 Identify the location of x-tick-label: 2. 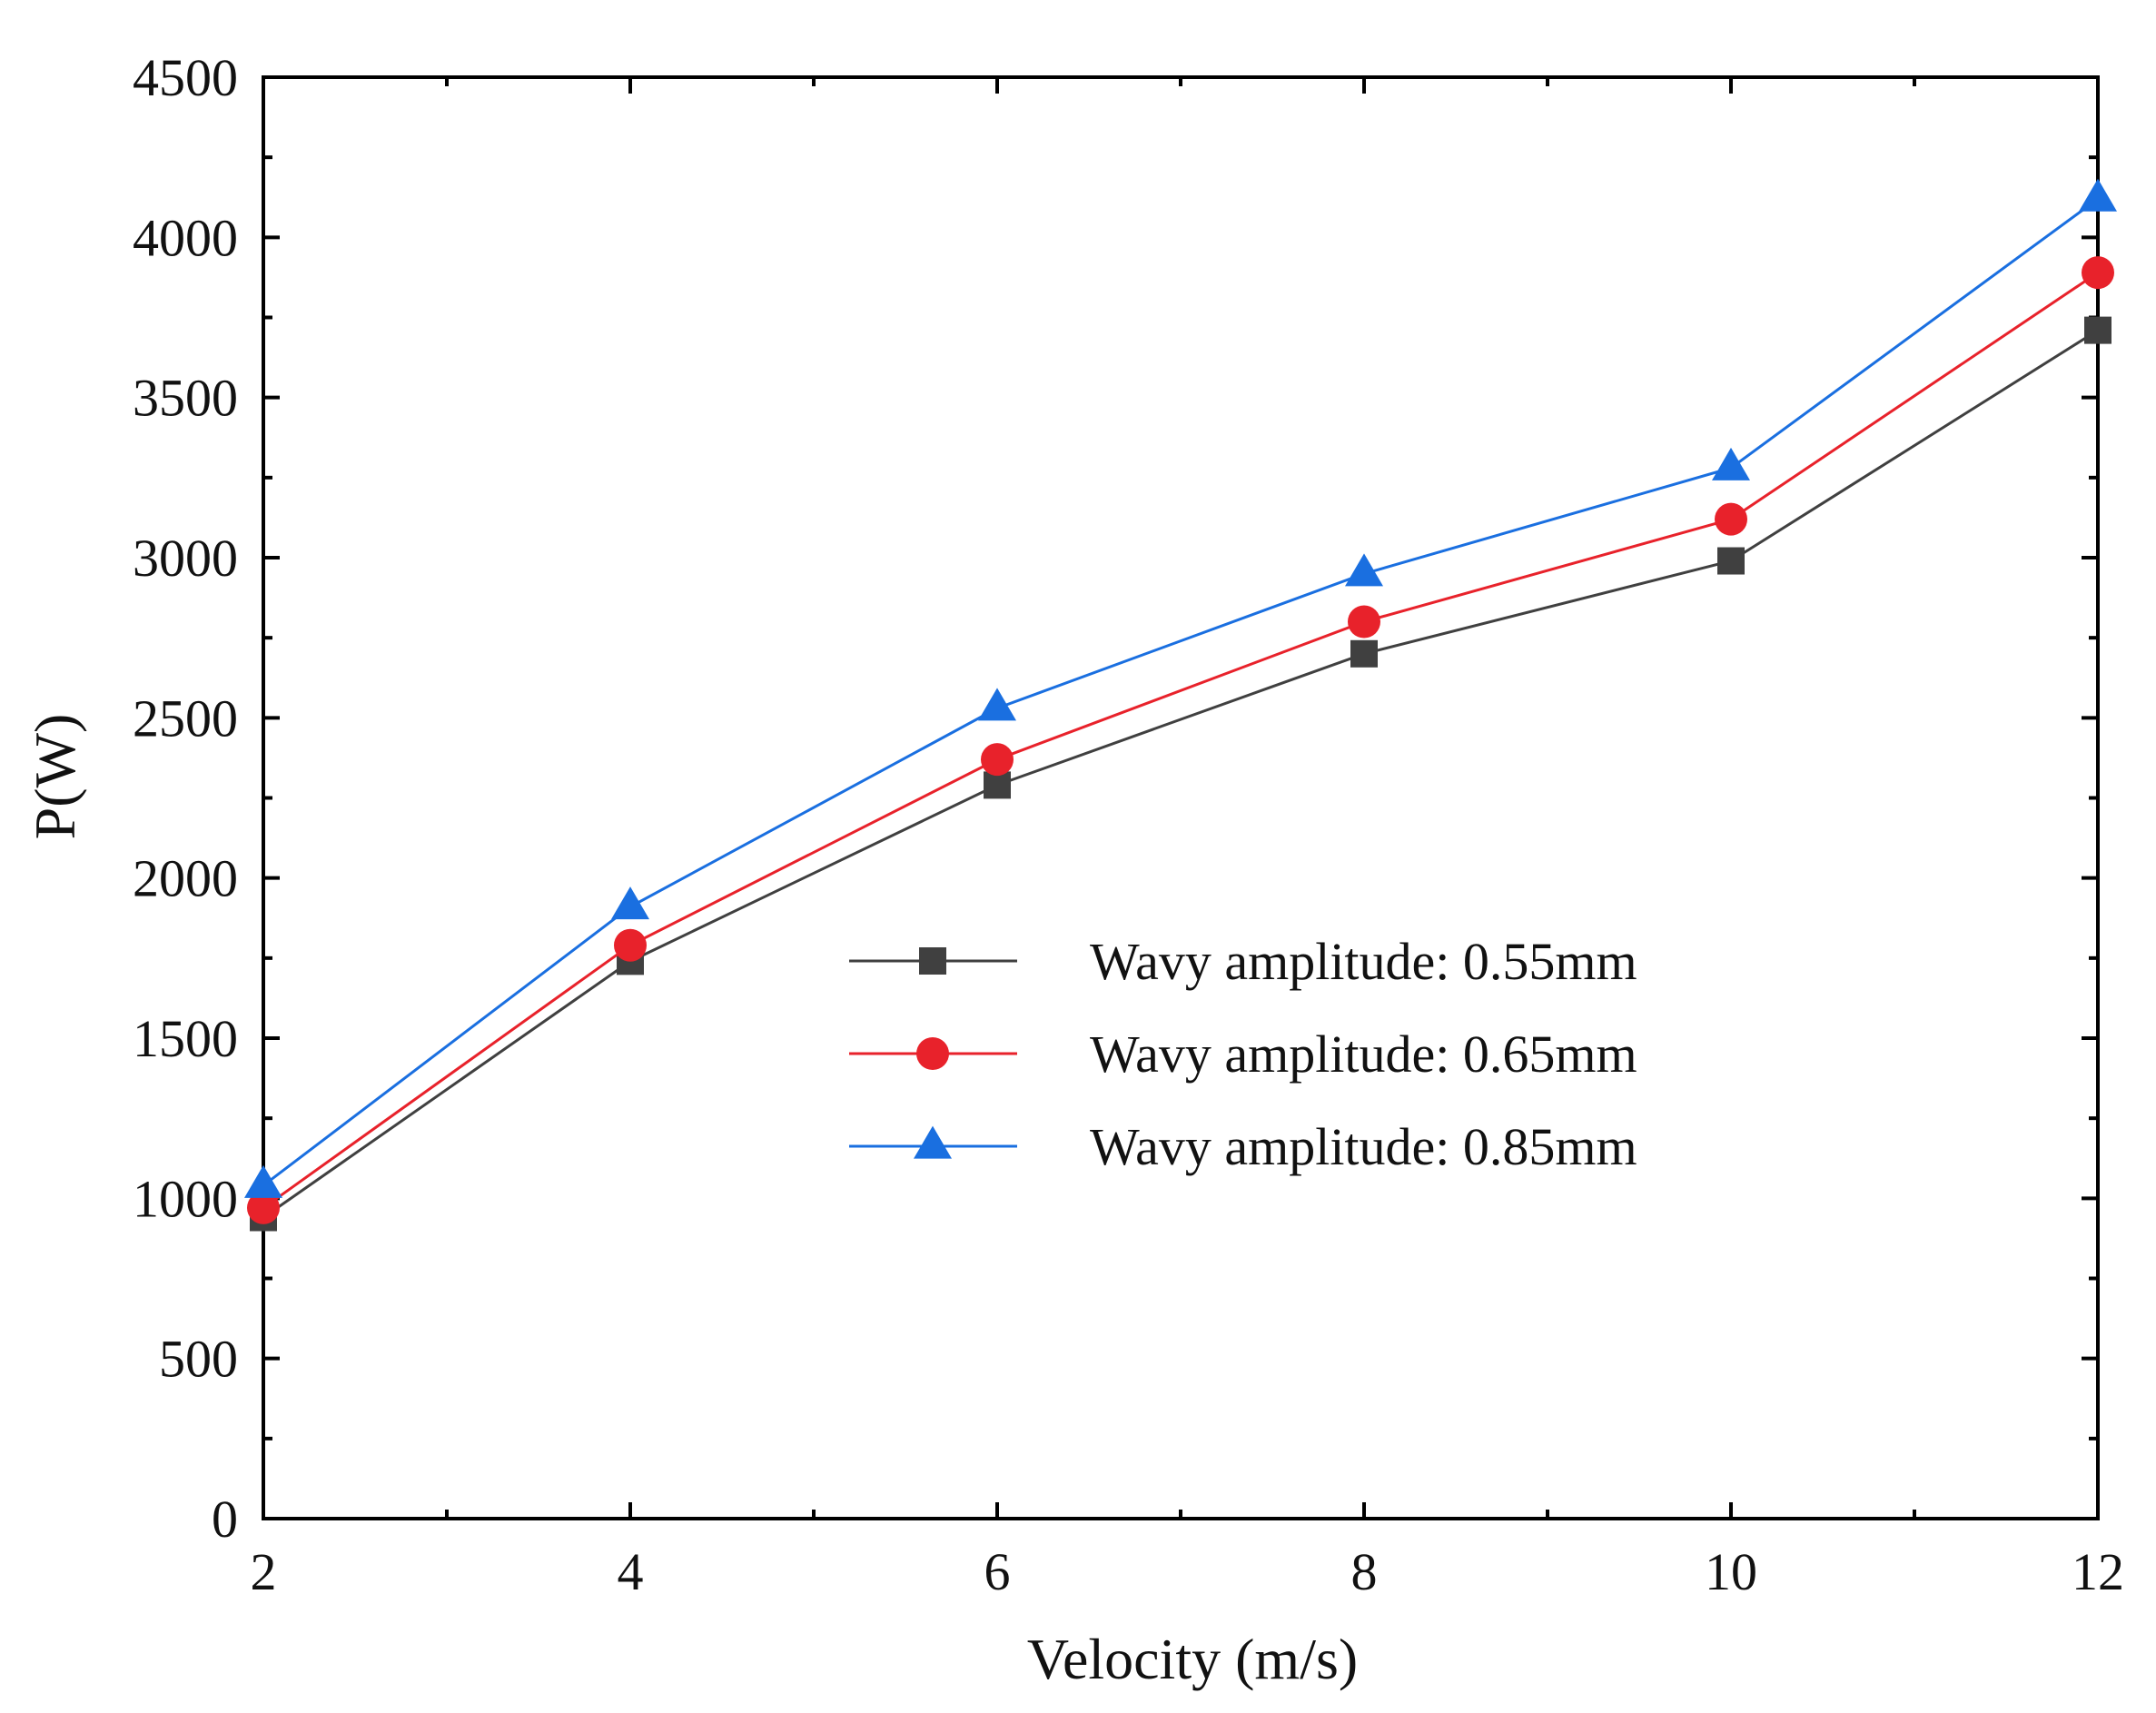
(264, 1572).